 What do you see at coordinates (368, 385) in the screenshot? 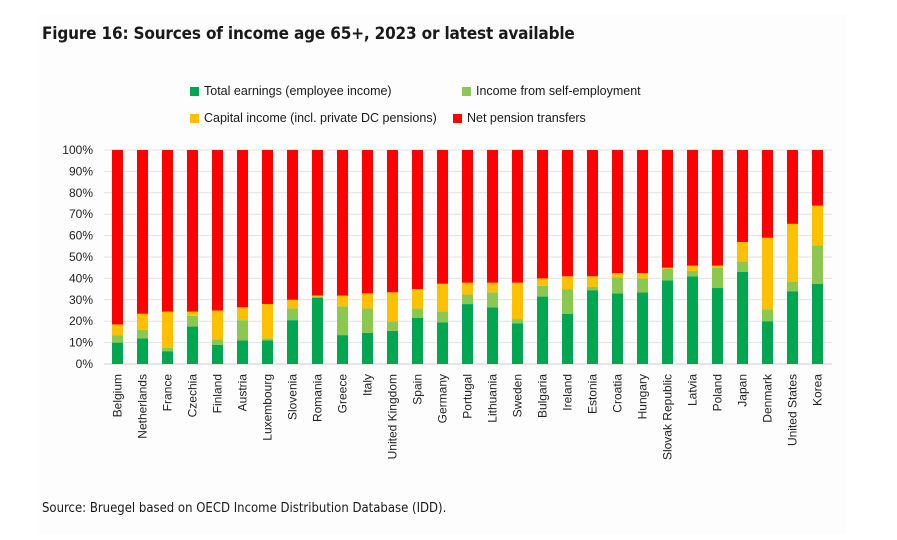
I see `x-tick-label: Italy` at bounding box center [368, 385].